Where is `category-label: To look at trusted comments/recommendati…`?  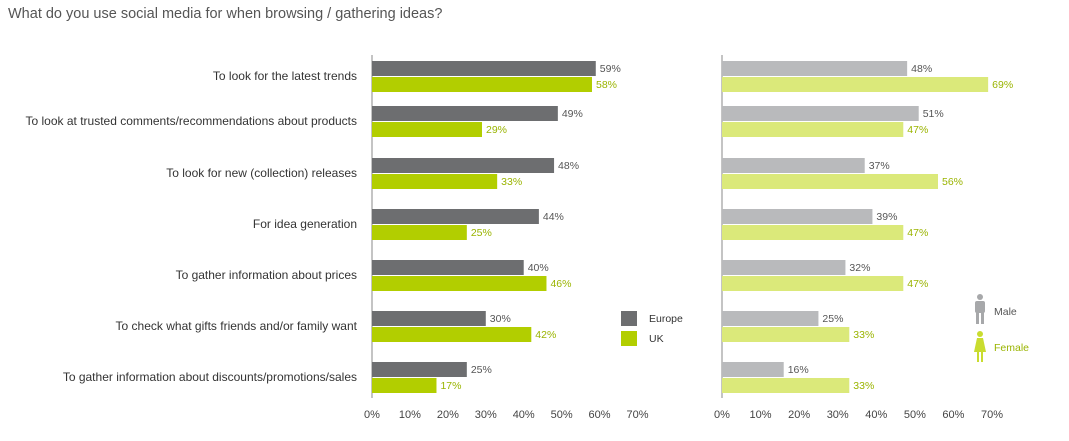
category-label: To look at trusted comments/recommendati… is located at coordinates (192, 121).